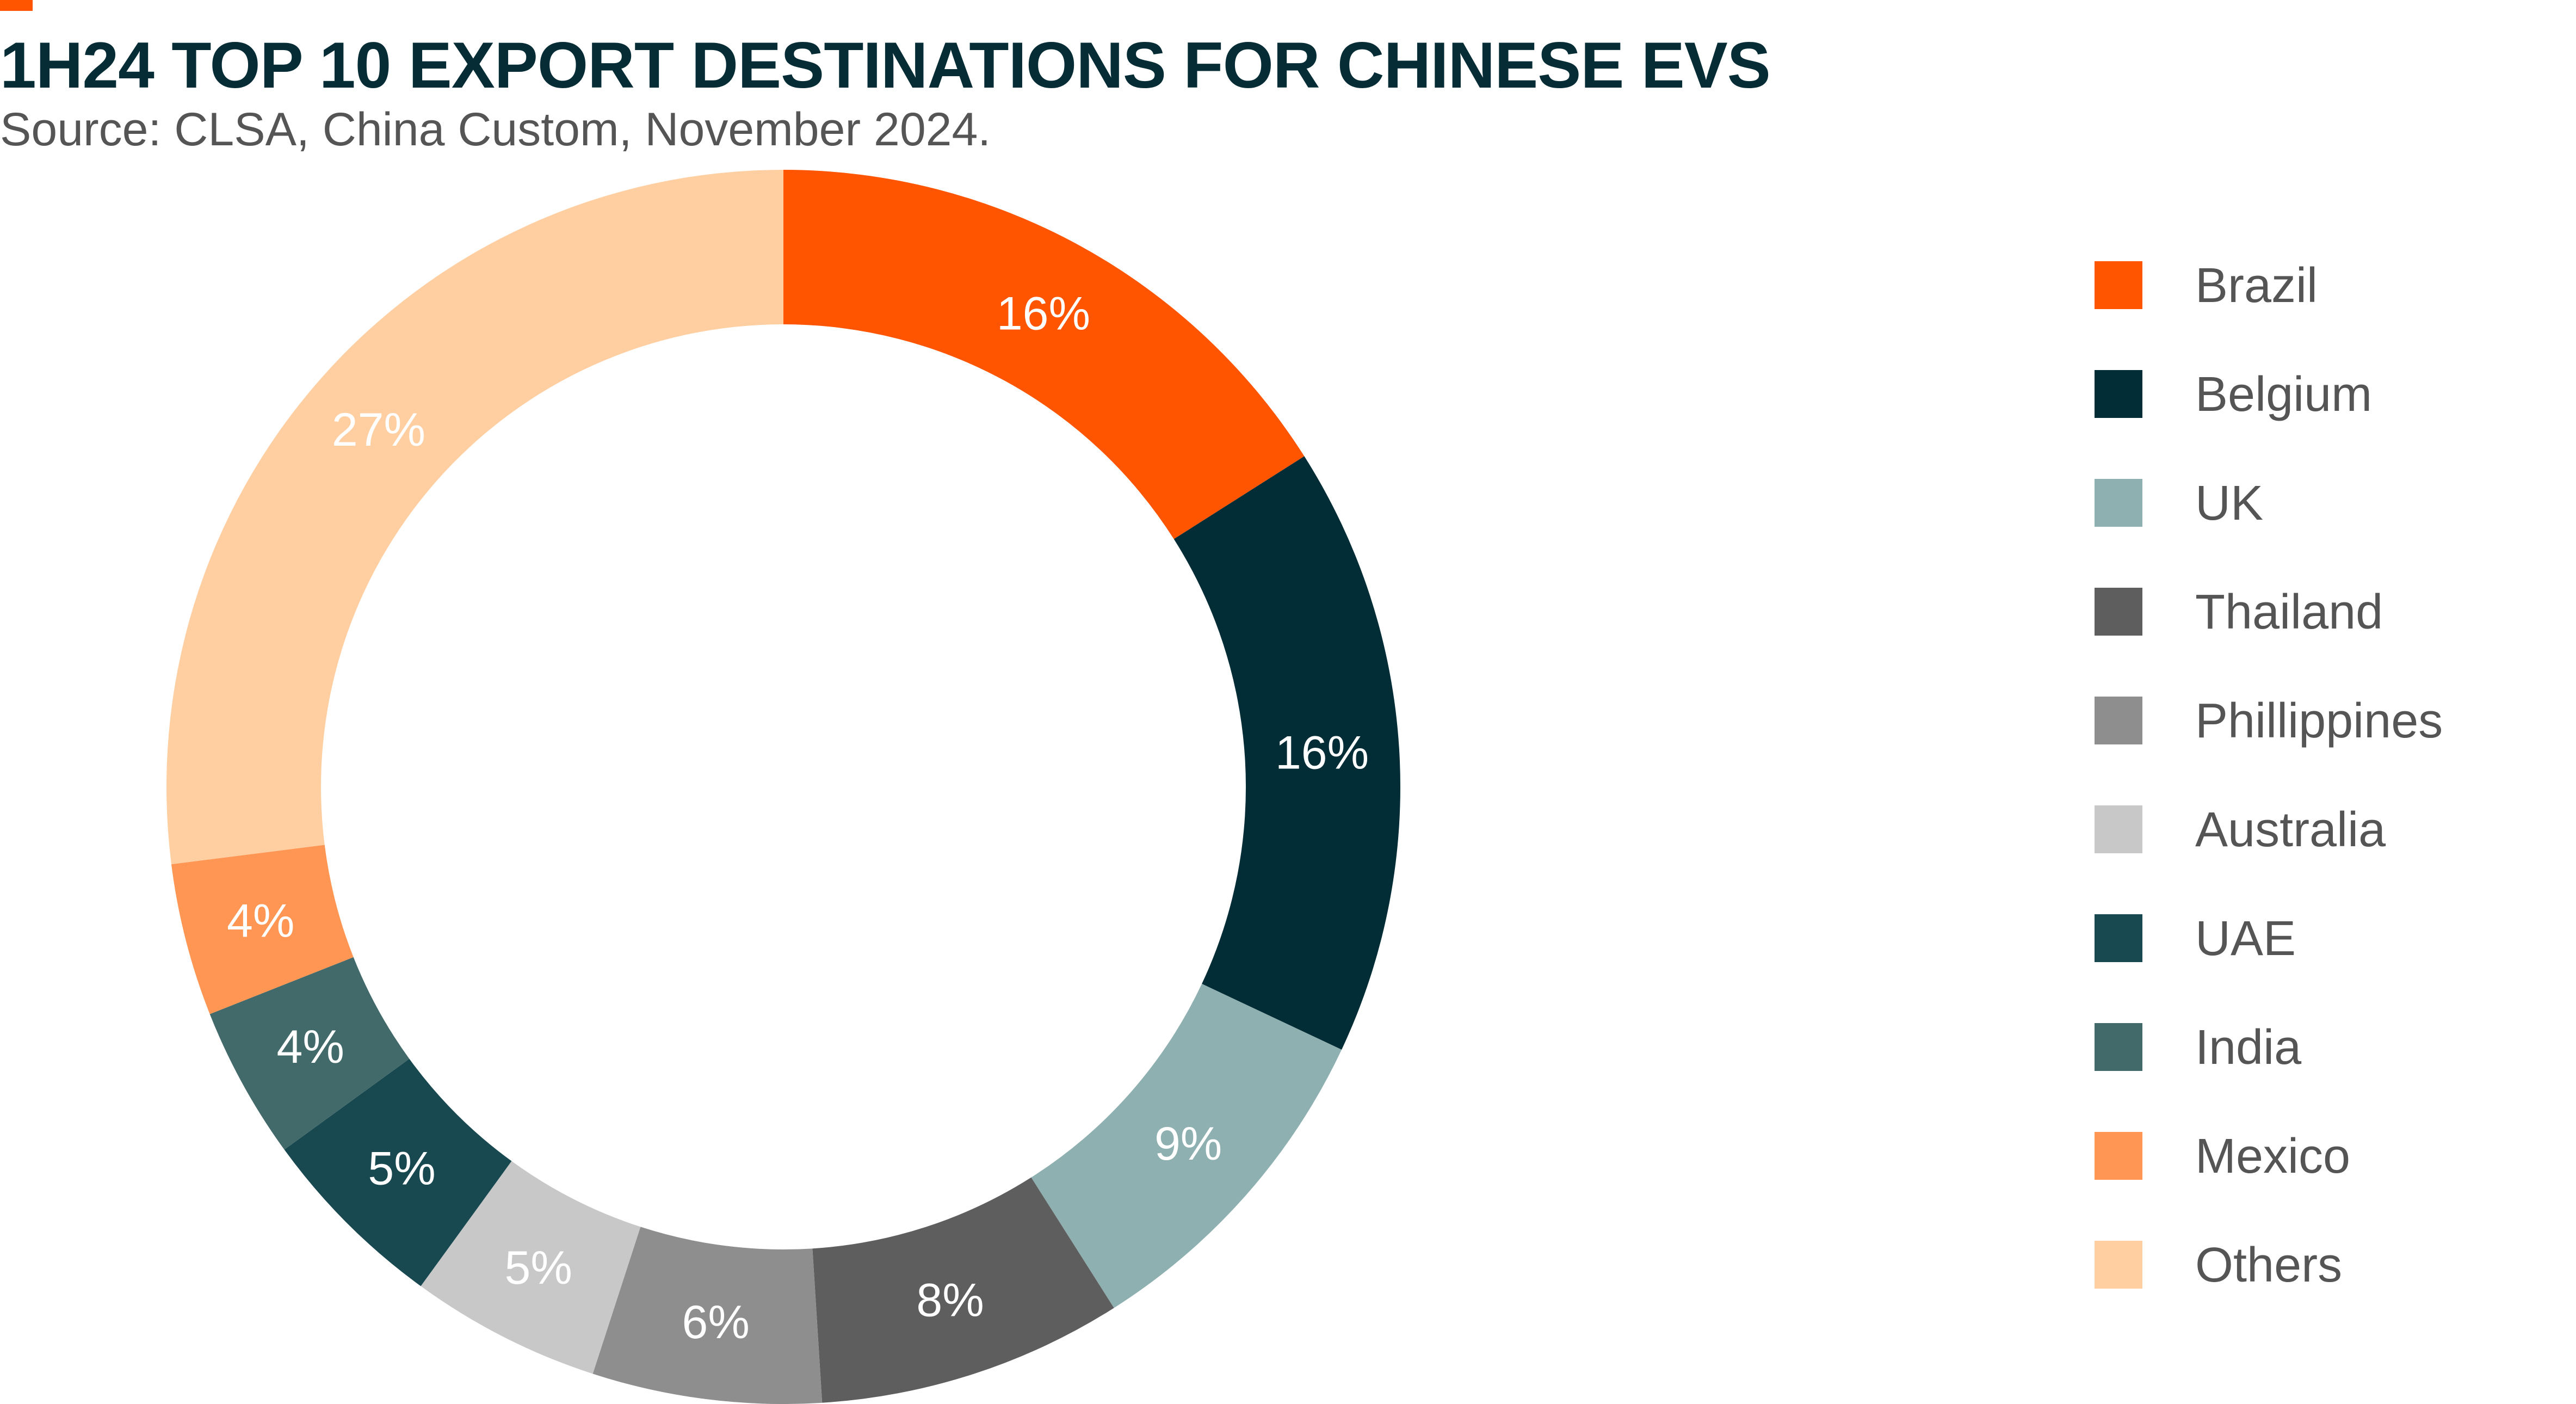 The image size is (2576, 1404). What do you see at coordinates (17, 5) in the screenshot?
I see `accent-bar` at bounding box center [17, 5].